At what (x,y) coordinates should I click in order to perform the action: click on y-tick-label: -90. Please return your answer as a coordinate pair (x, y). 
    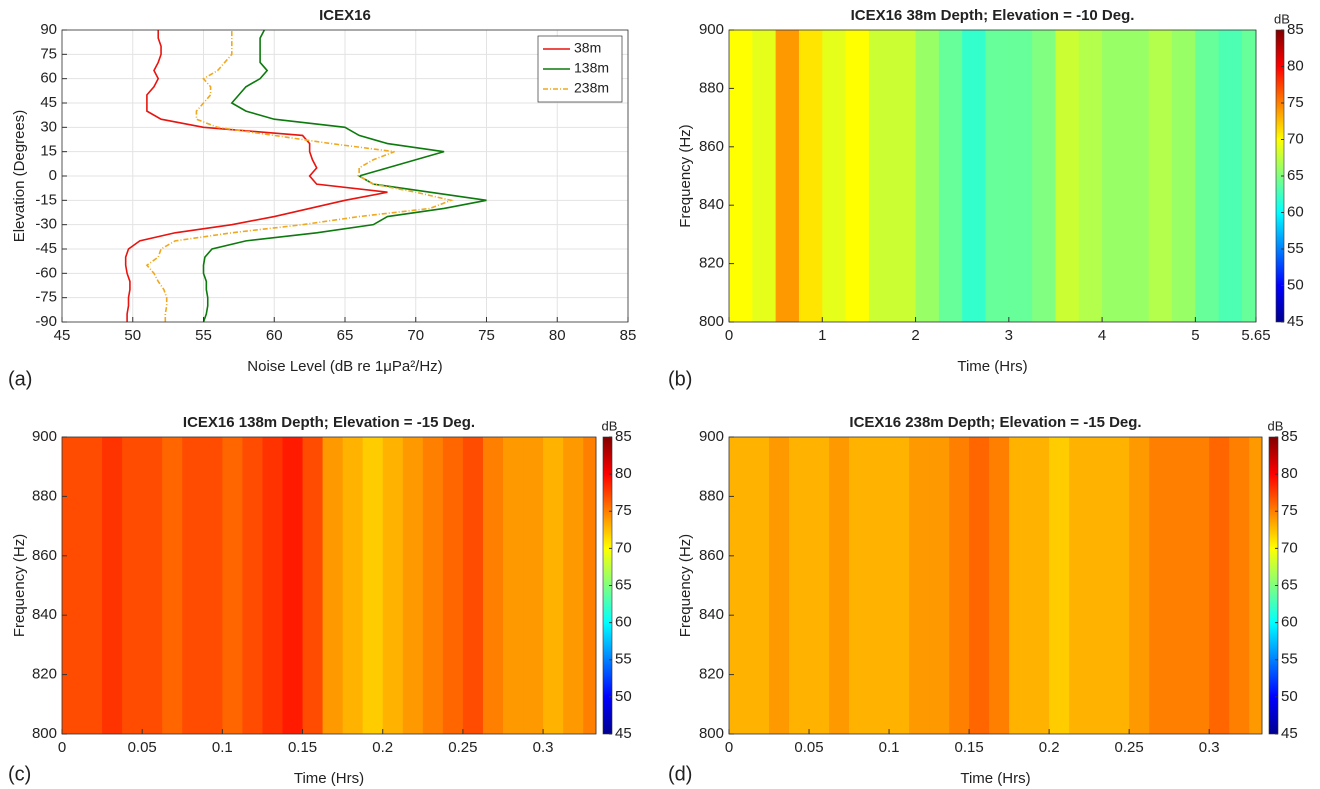
    Looking at the image, I should click on (46, 321).